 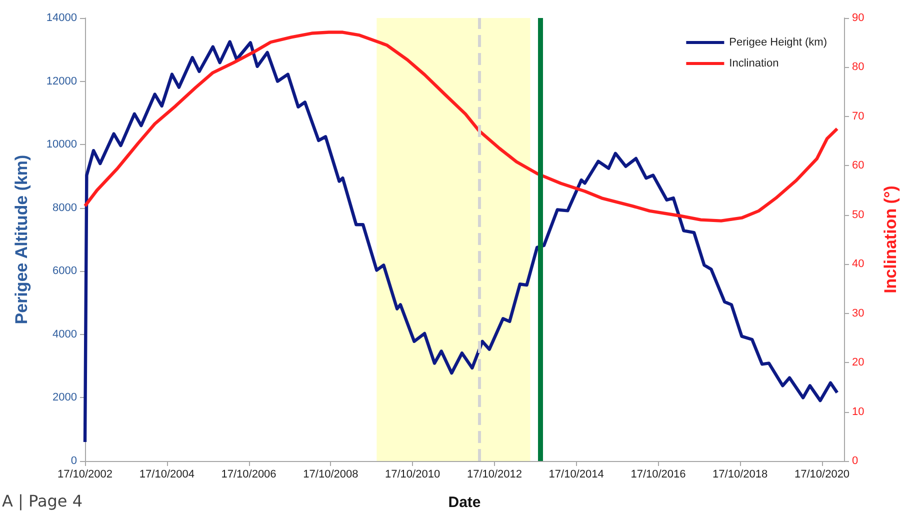 I want to click on x-tick-label: 17/10/2012, so click(x=494, y=474).